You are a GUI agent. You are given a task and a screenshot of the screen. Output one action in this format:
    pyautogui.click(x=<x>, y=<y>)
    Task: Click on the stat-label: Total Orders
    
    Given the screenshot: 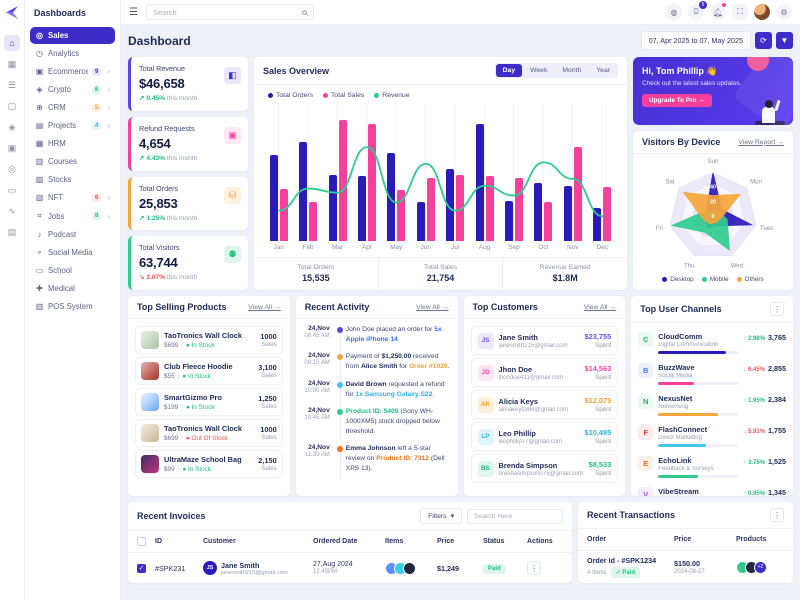 What is the action you would take?
    pyautogui.click(x=159, y=188)
    